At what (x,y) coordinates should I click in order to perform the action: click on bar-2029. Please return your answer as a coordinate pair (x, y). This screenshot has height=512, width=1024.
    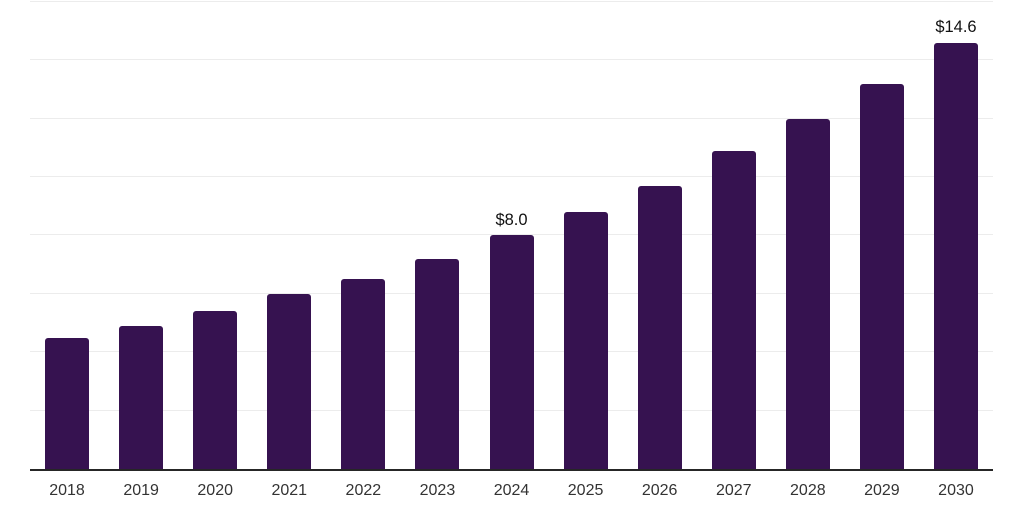
    Looking at the image, I should click on (881, 276).